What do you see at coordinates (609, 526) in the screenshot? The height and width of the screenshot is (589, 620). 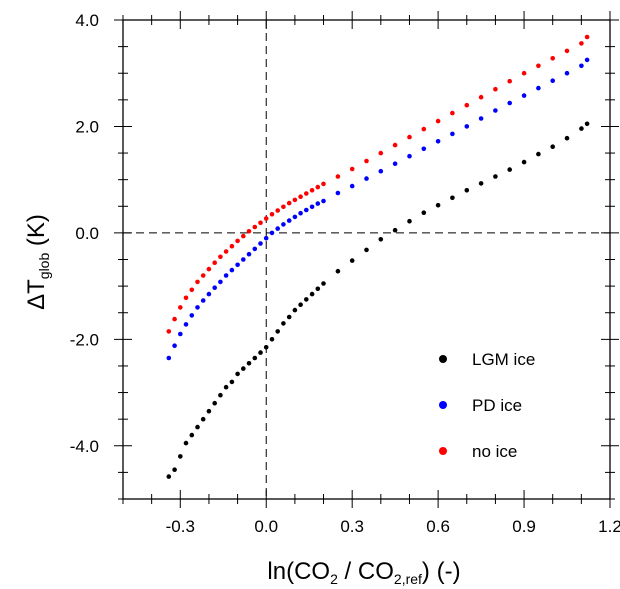 I see `x-tick-label: 1.2` at bounding box center [609, 526].